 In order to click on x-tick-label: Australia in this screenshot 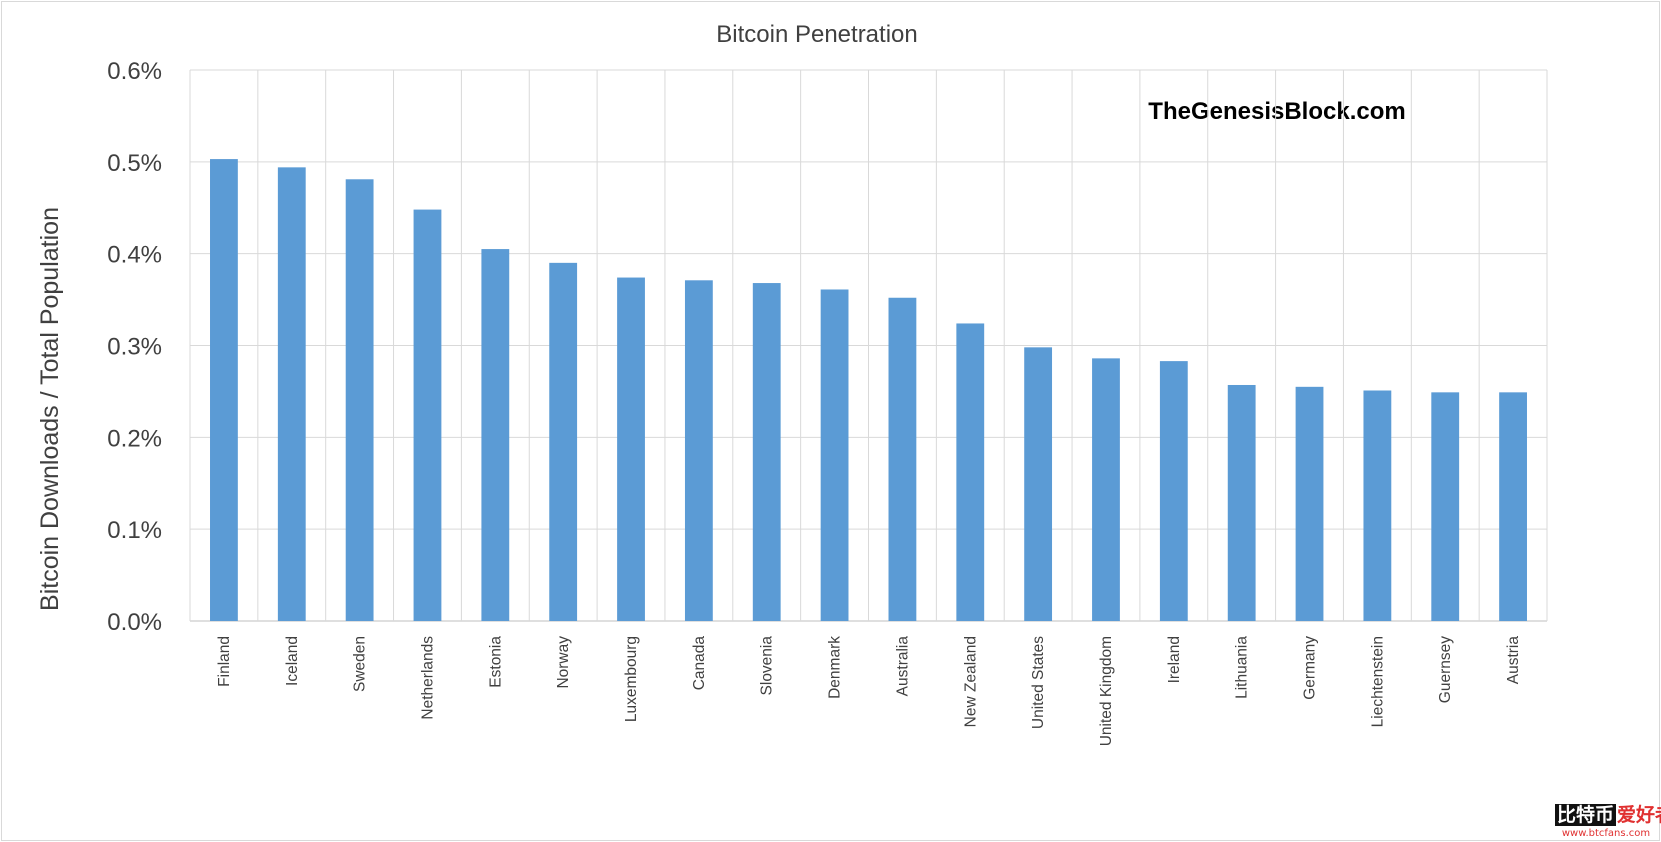, I will do `click(902, 666)`.